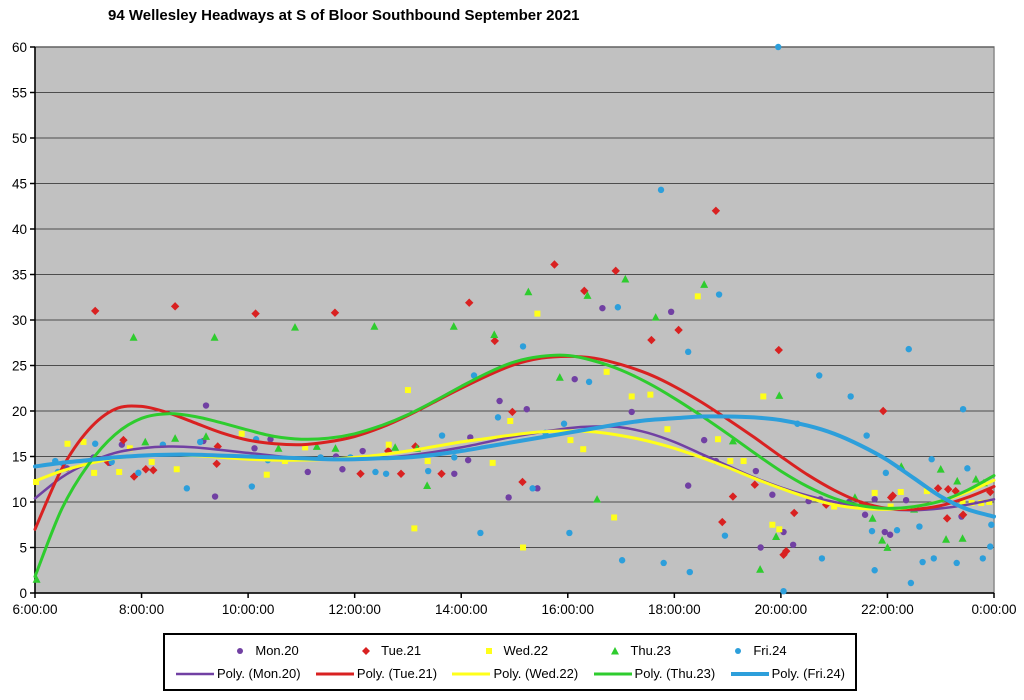 This screenshot has height=700, width=1024. I want to click on y-tick-label: 45, so click(19, 184).